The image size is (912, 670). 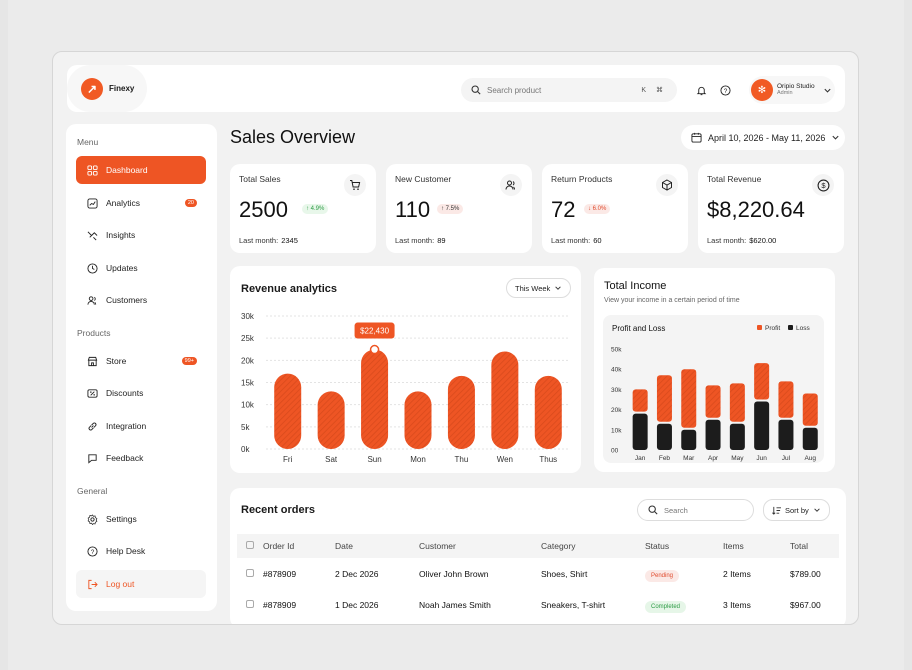 What do you see at coordinates (92, 361) in the screenshot?
I see `store-icon` at bounding box center [92, 361].